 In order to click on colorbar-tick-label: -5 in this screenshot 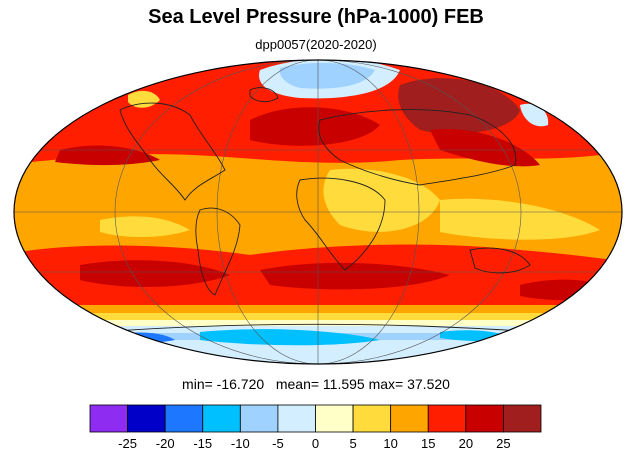, I will do `click(278, 443)`.